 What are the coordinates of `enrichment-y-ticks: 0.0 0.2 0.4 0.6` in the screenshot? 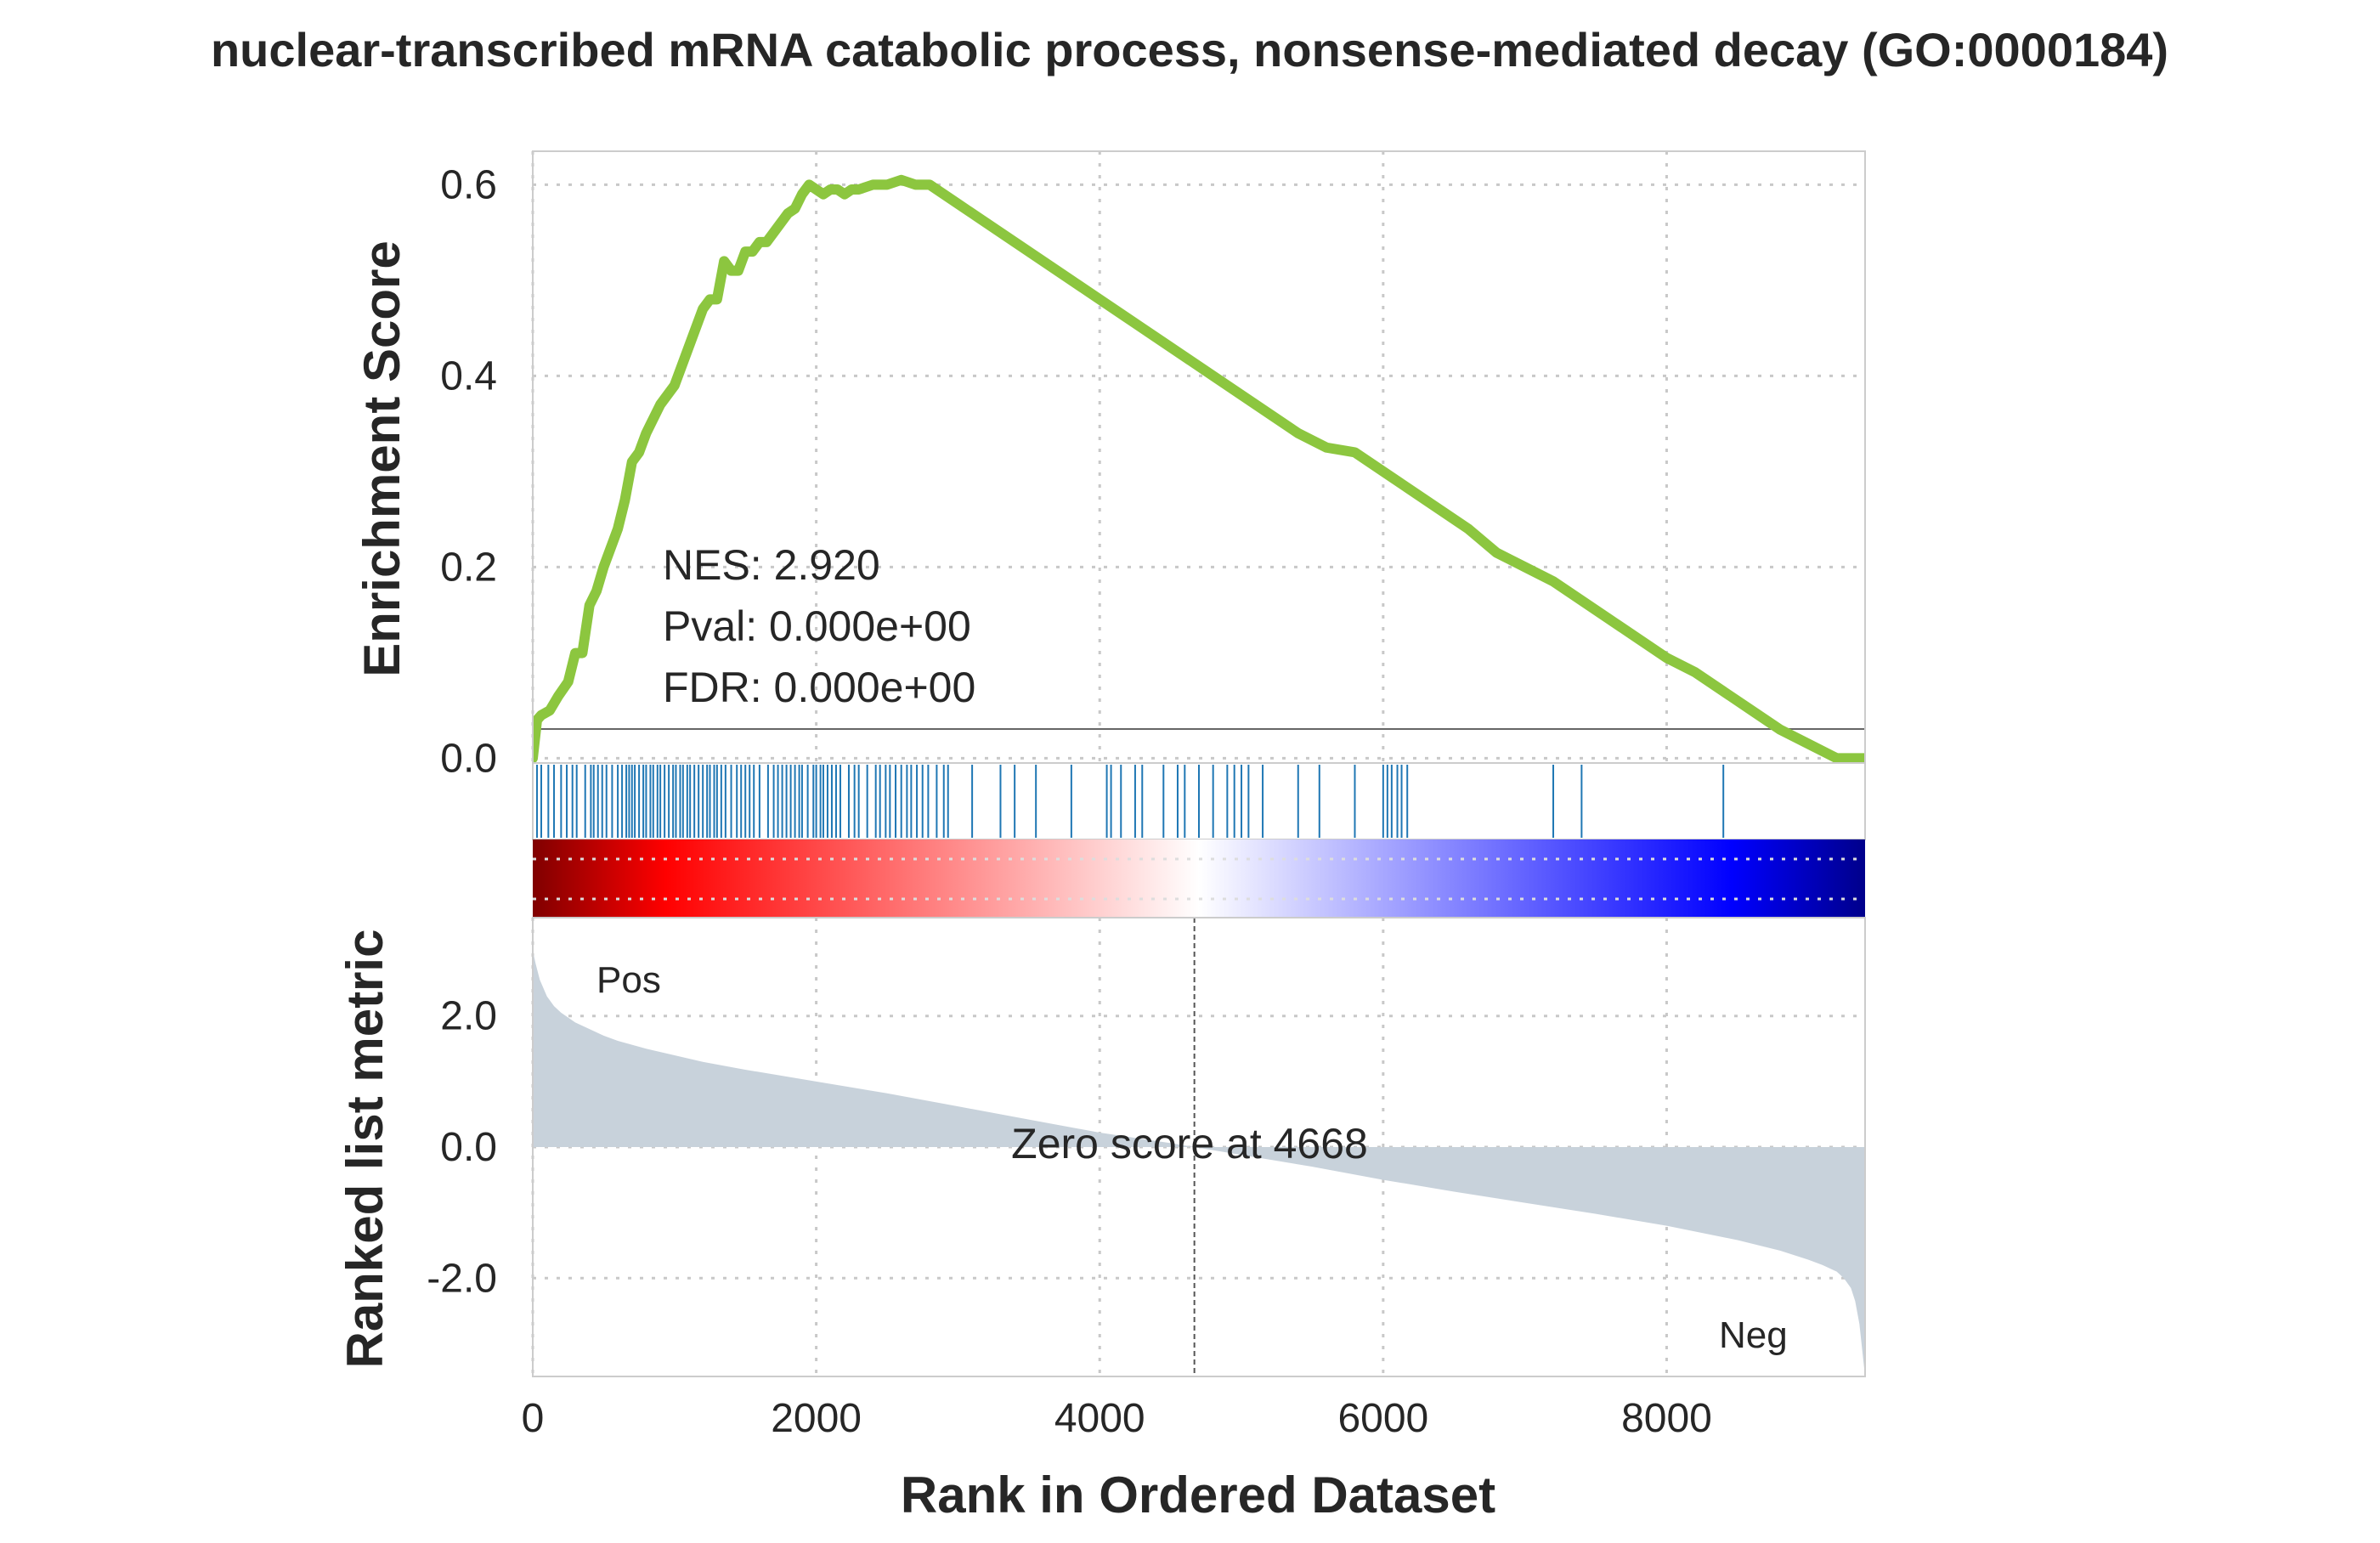 It's located at (469, 471).